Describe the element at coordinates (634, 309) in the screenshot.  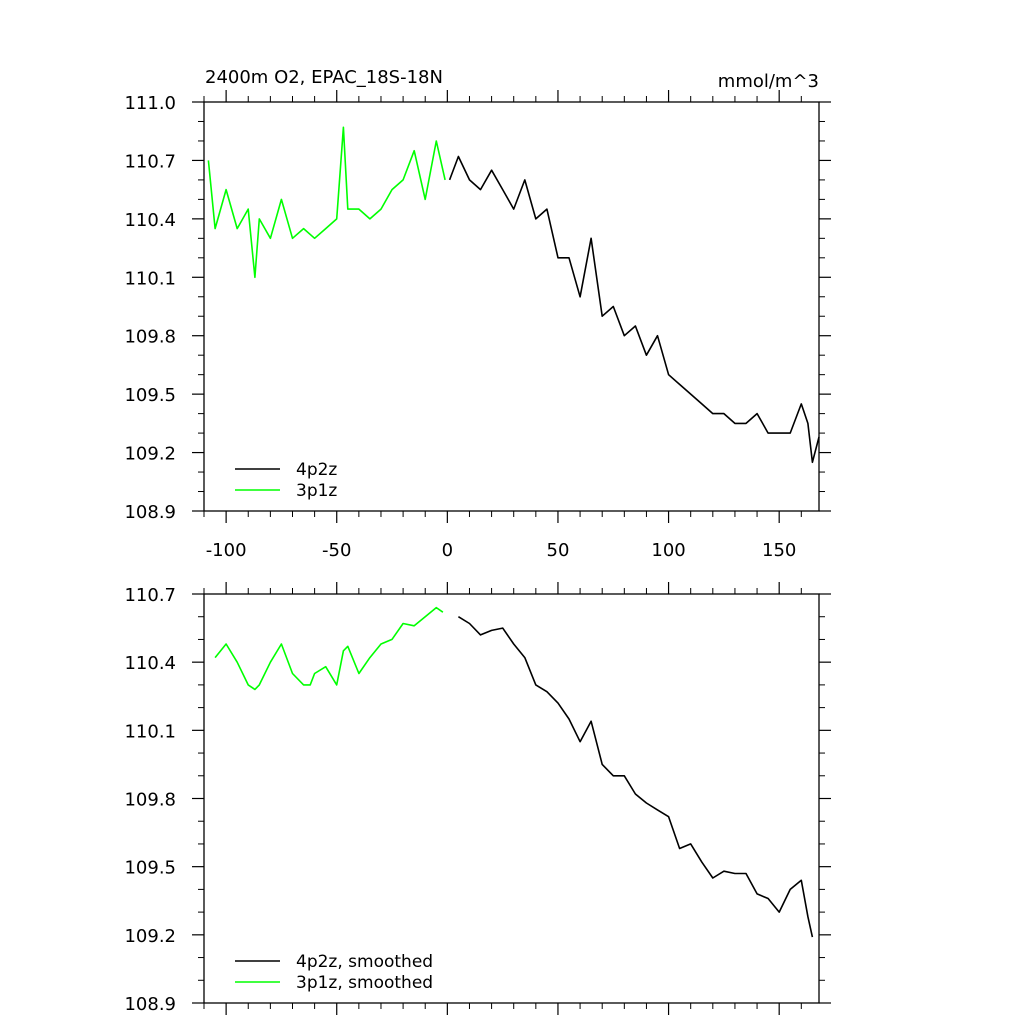
I see `series-line-4p2z` at that location.